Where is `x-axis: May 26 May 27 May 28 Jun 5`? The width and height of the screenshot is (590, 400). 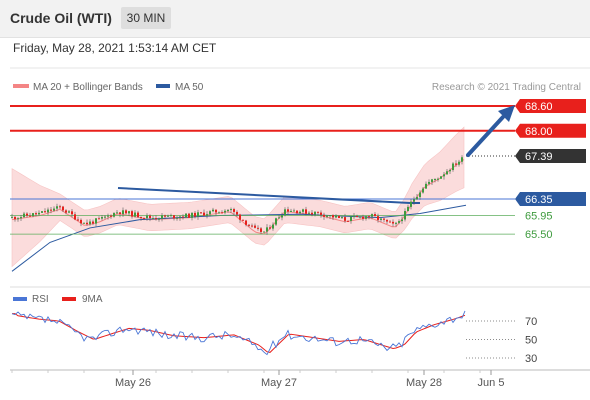 x-axis: May 26 May 27 May 28 Jun 5 is located at coordinates (257, 379).